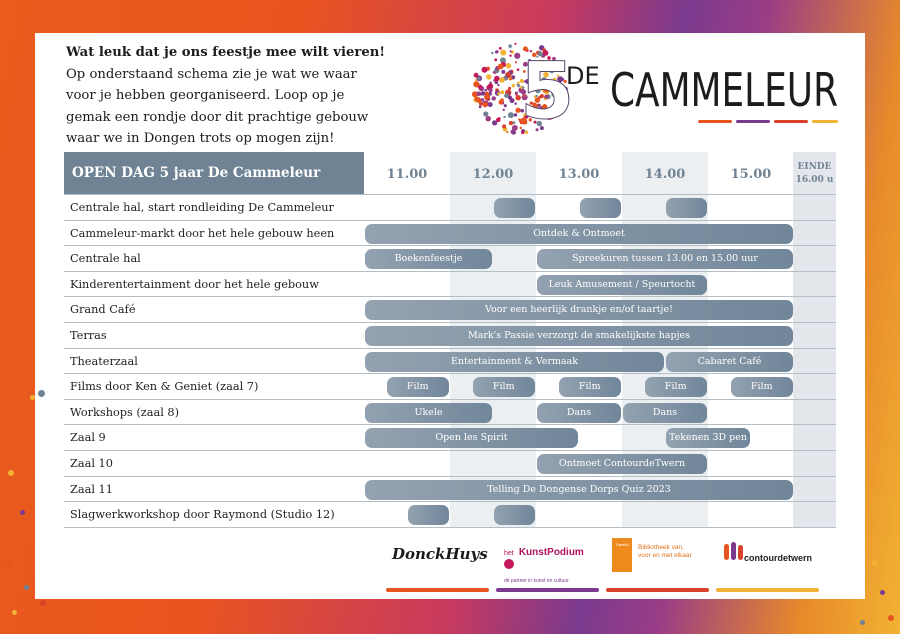 This screenshot has height=634, width=900. Describe the element at coordinates (551, 552) in the screenshot. I see `kunstpodium-name: KunstPodium` at that location.